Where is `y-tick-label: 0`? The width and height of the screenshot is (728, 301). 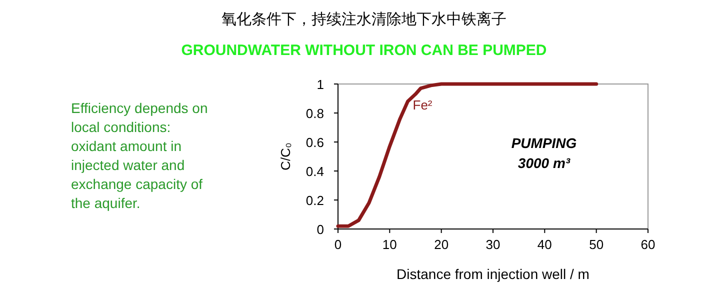
y-tick-label: 0 is located at coordinates (320, 229).